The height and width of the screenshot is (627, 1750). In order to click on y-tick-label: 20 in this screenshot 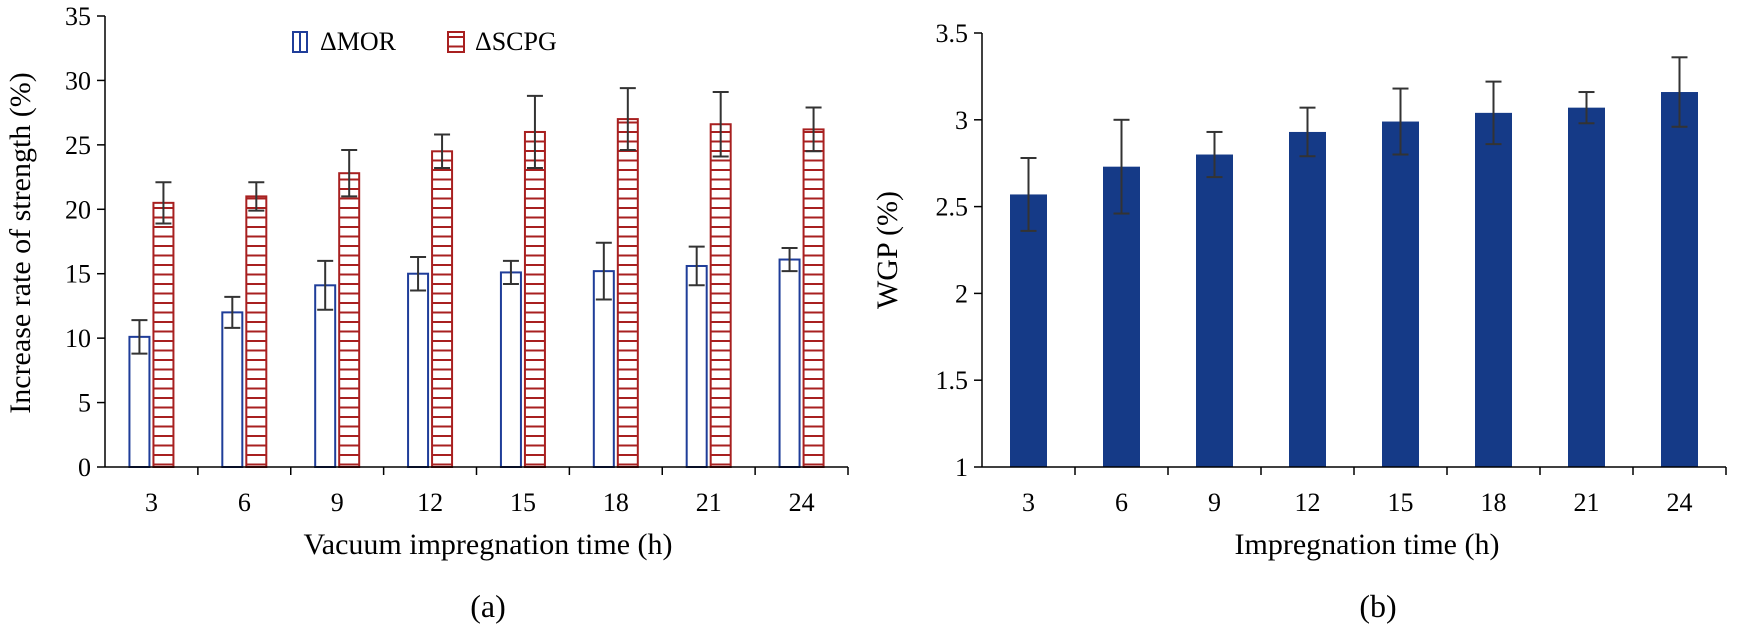, I will do `click(78, 209)`.